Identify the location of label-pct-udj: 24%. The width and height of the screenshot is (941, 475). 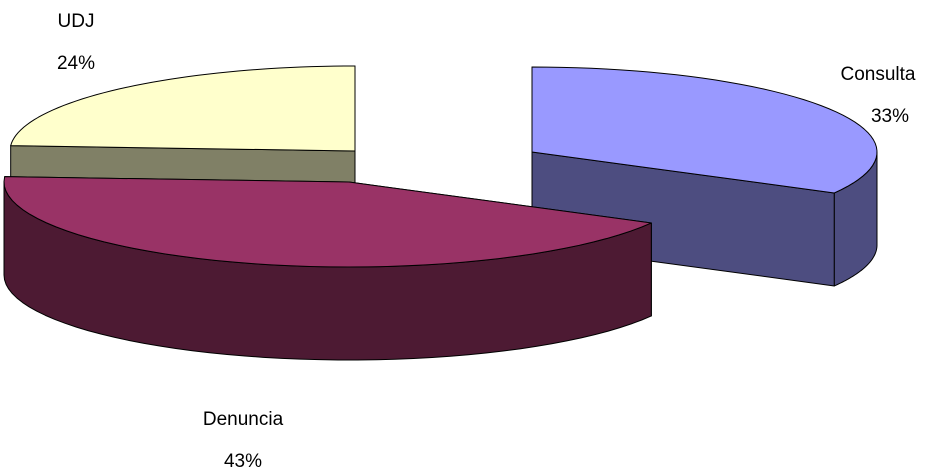
(76, 63).